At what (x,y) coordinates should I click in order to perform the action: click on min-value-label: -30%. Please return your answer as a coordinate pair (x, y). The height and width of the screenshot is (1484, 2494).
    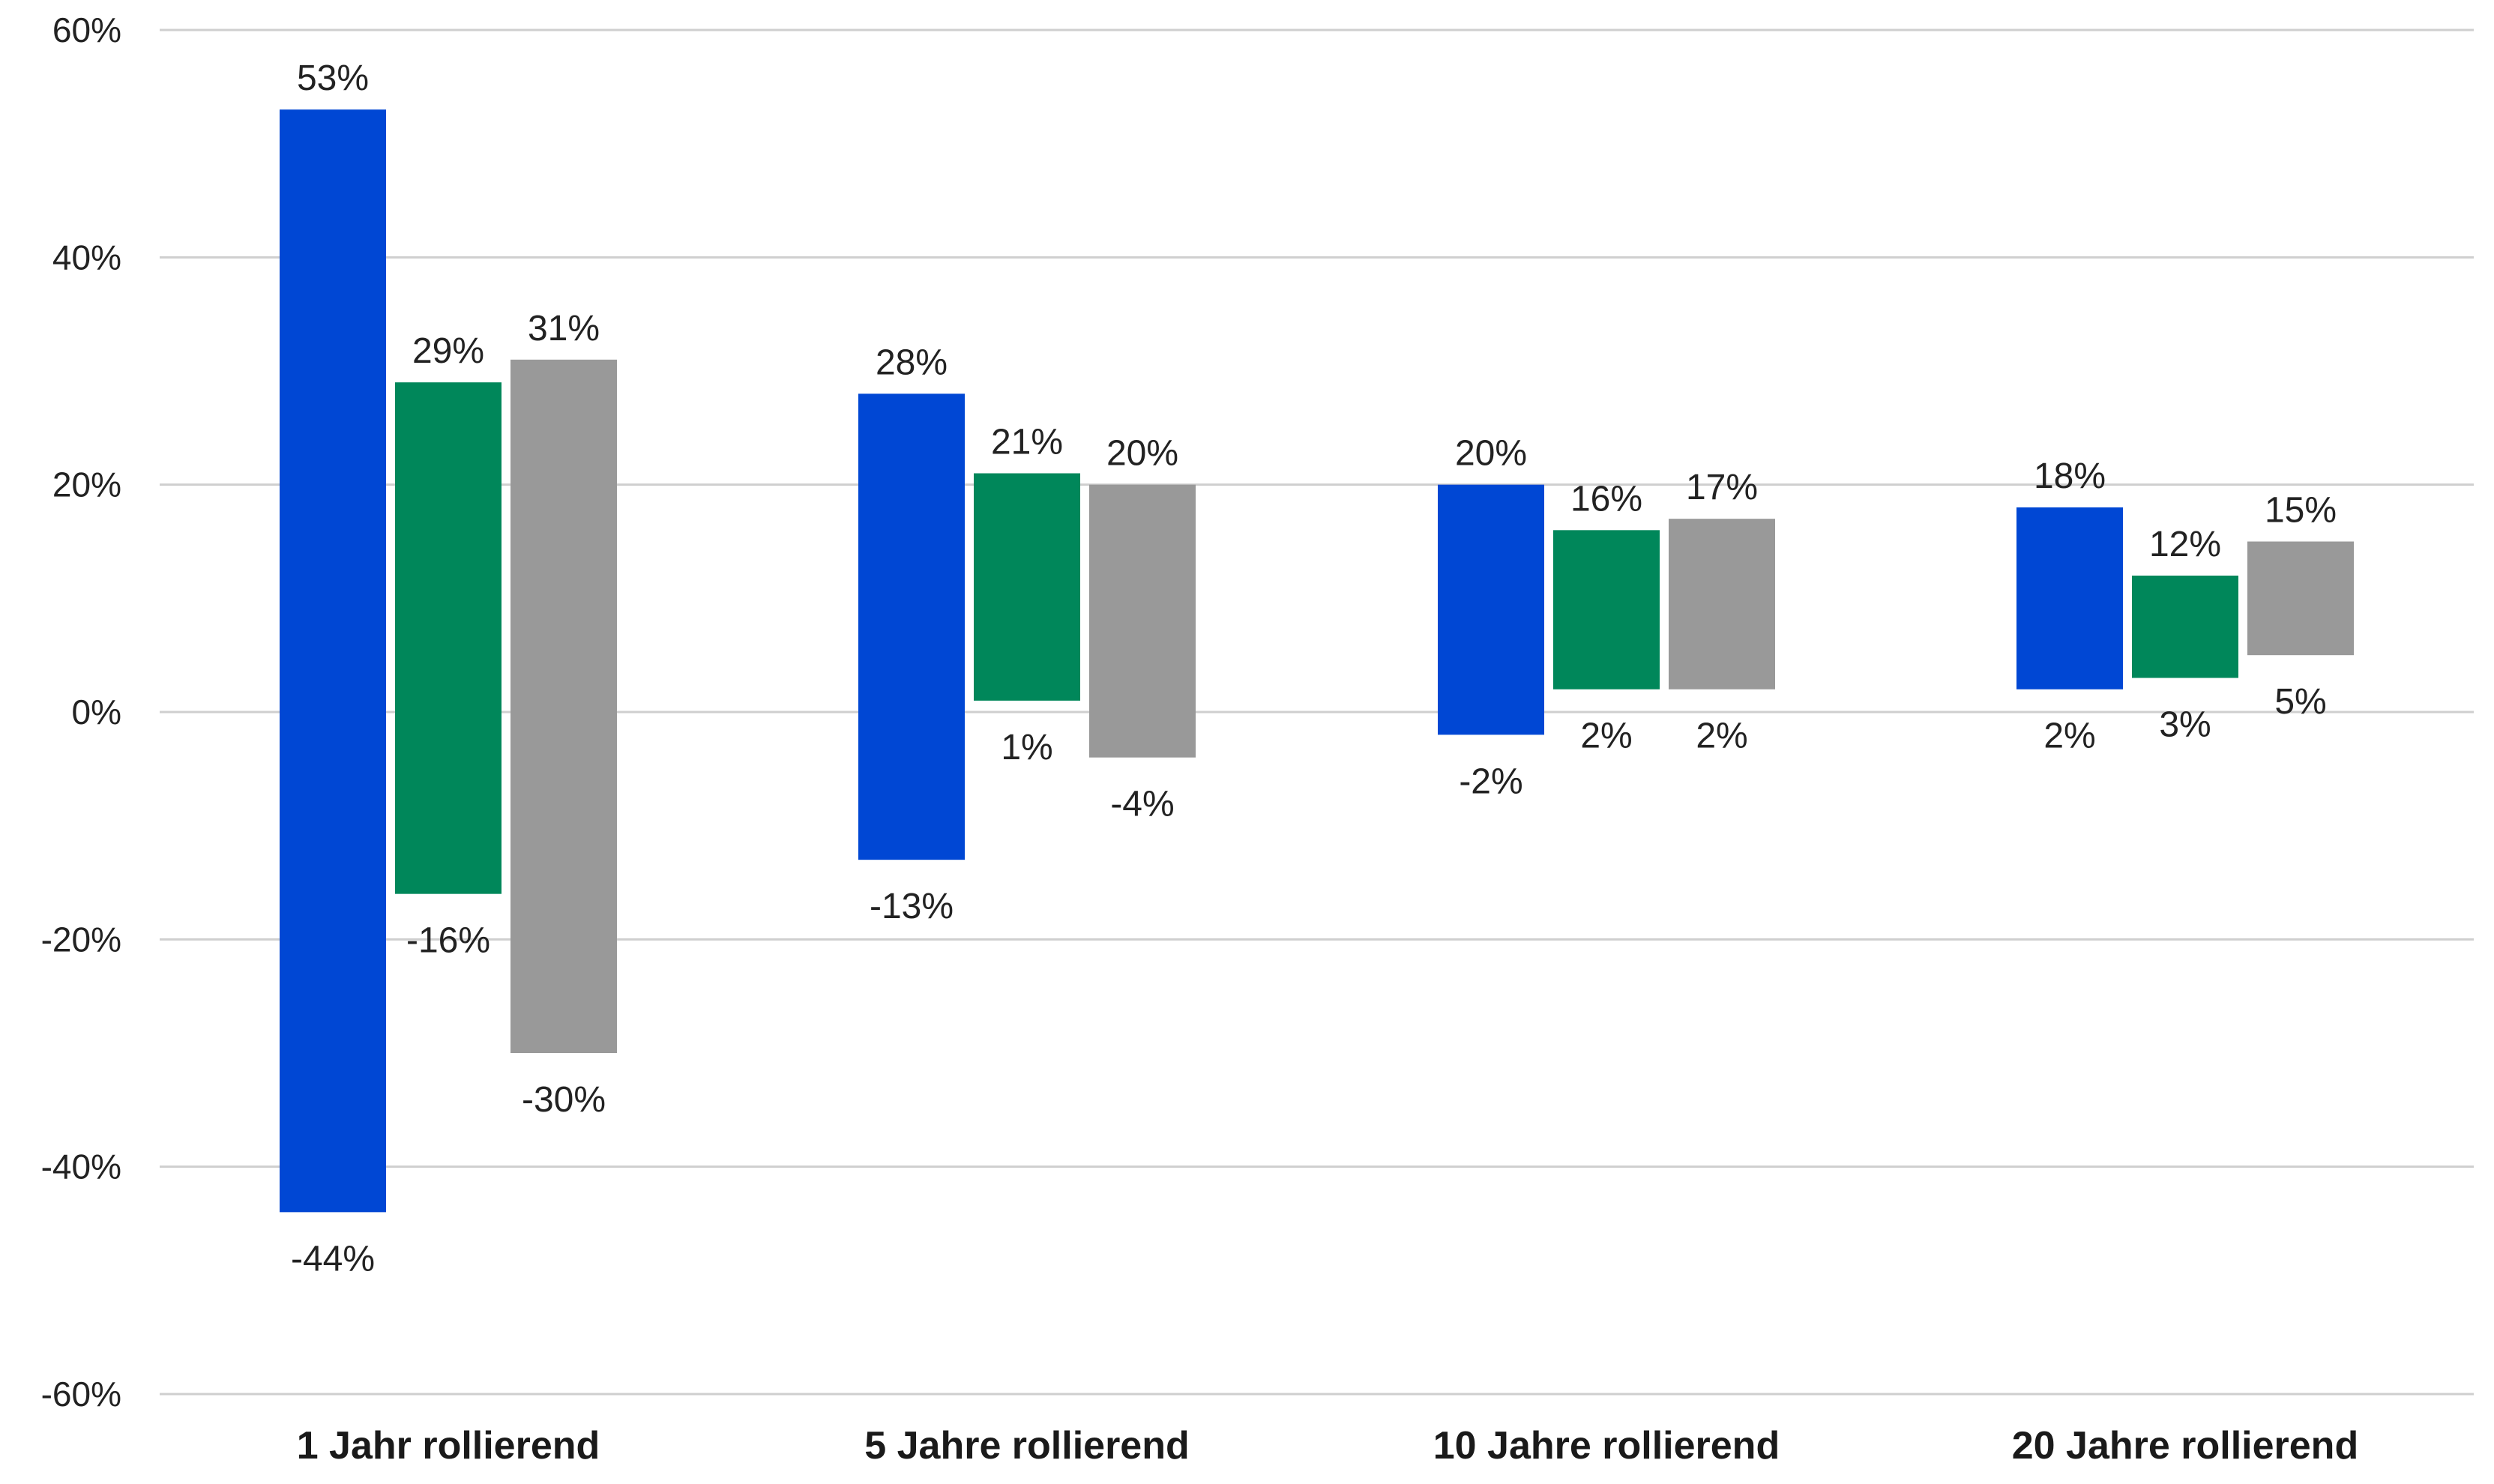
    Looking at the image, I should click on (564, 1100).